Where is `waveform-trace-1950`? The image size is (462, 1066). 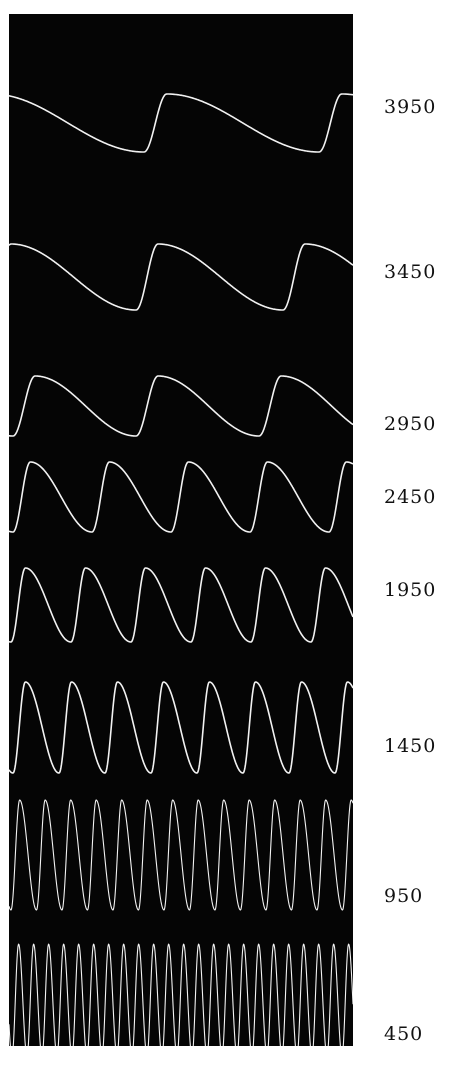 waveform-trace-1950 is located at coordinates (181, 605).